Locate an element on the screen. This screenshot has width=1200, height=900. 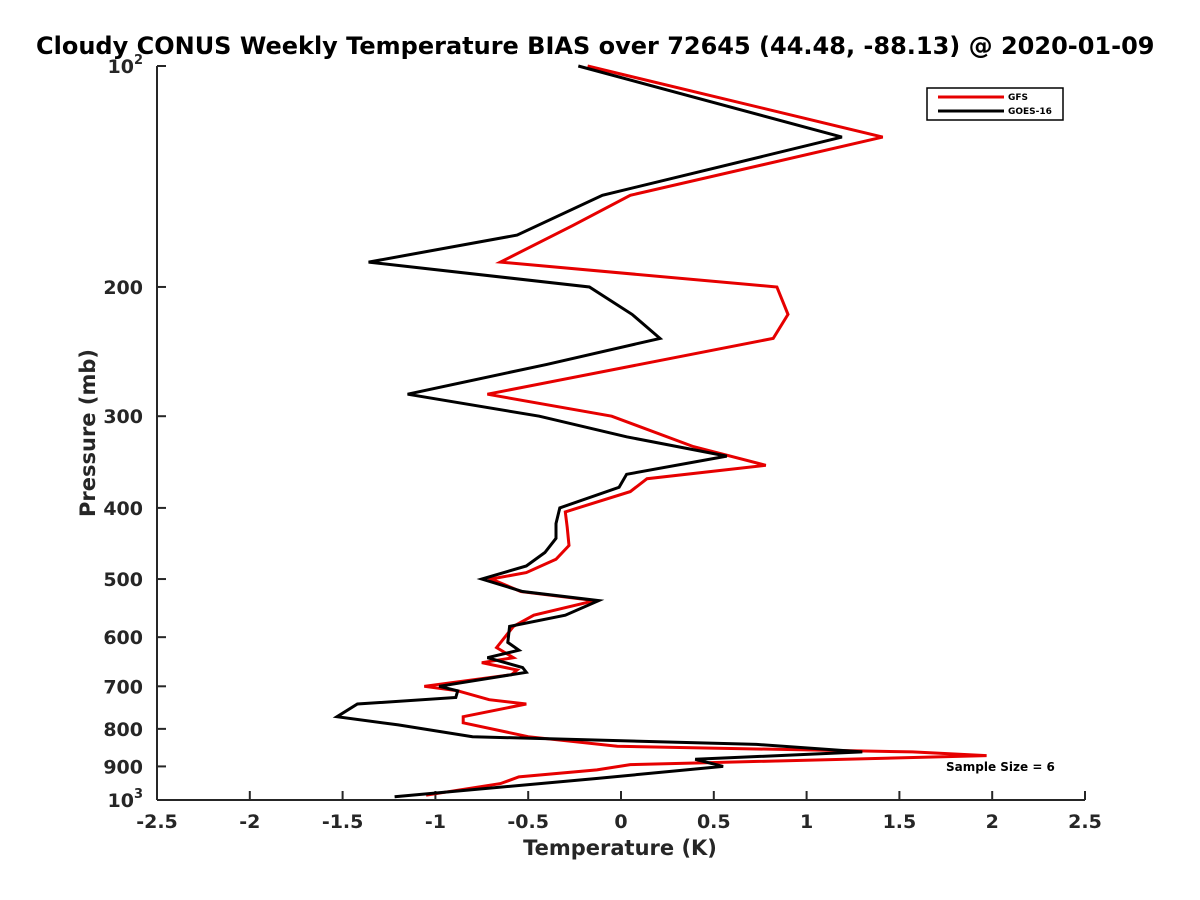
x-tick-label: -2.5 is located at coordinates (157, 822).